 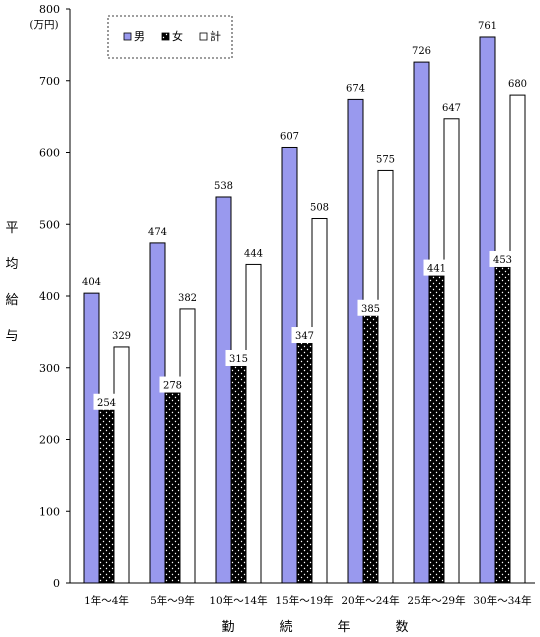 What do you see at coordinates (215, 36) in the screenshot?
I see `legend-label-計: 計` at bounding box center [215, 36].